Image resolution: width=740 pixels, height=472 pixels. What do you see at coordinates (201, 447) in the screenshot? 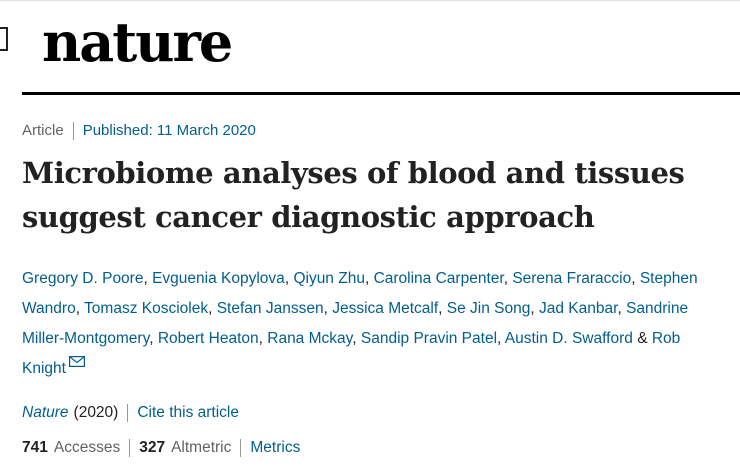
I see `altmetric-label: Altmetric` at bounding box center [201, 447].